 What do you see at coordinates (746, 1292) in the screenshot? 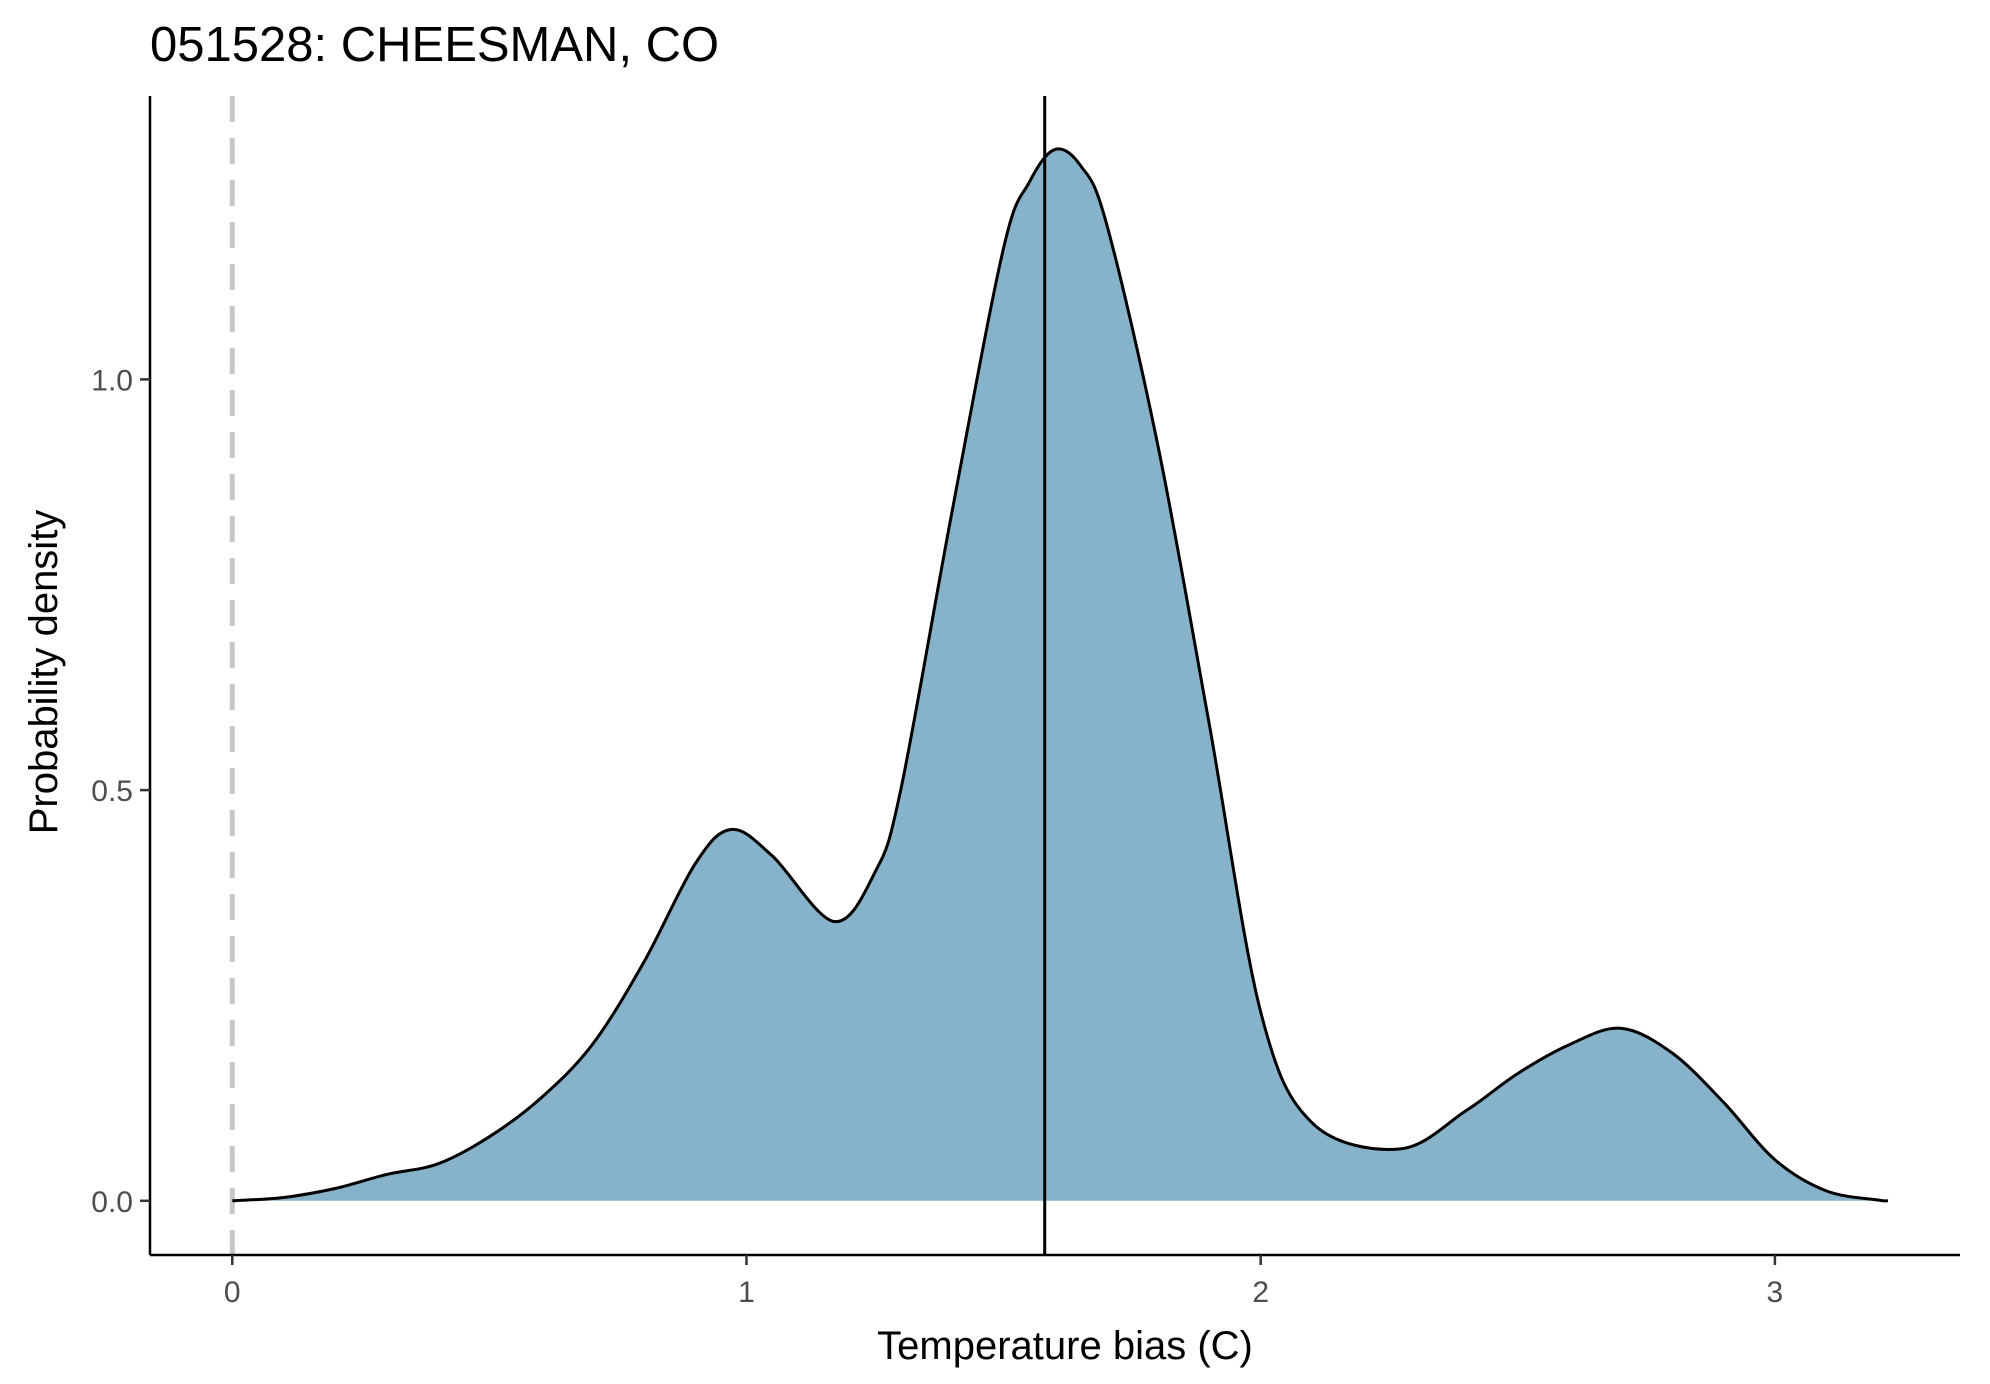
I see `x-tick-label: 1` at bounding box center [746, 1292].